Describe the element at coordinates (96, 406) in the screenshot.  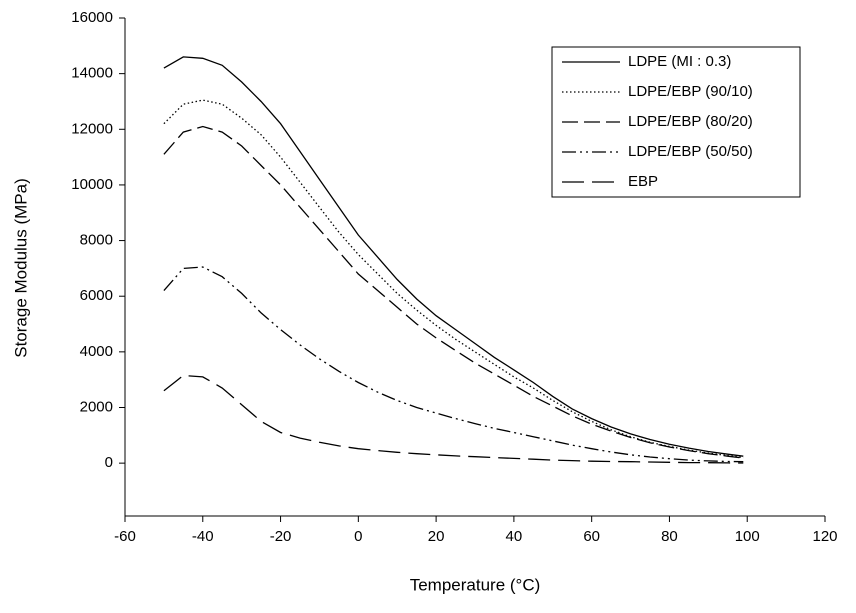
I see `y-tick-label: 2000` at that location.